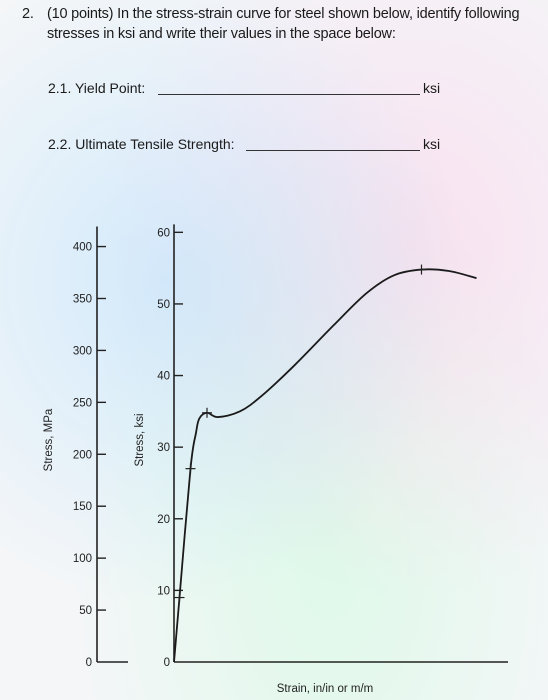  I want to click on mpa-tick-label: 400, so click(82, 248).